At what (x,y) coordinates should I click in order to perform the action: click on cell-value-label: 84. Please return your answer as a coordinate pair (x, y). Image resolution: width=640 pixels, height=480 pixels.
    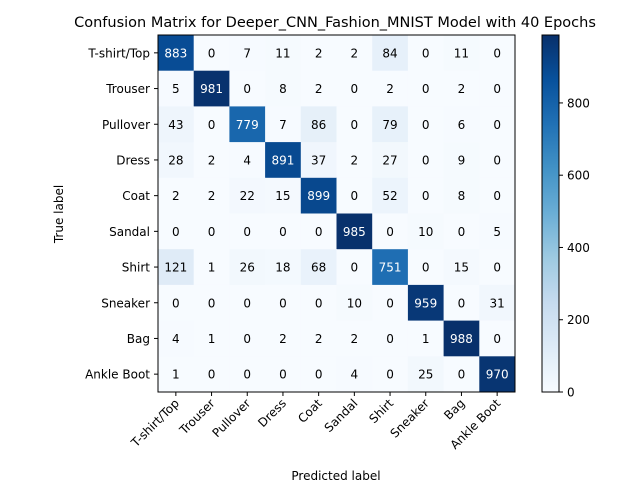
    Looking at the image, I should click on (389, 53).